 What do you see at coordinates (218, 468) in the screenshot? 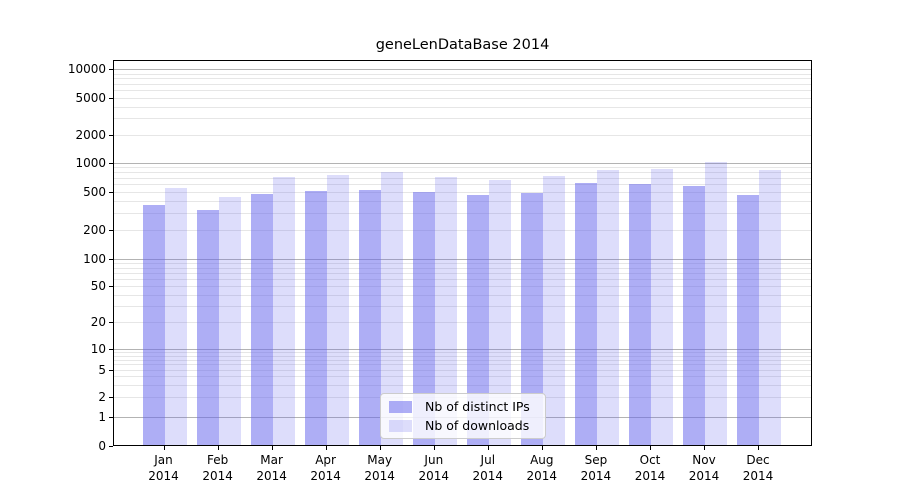
I see `x-tick-label: Feb 2014` at bounding box center [218, 468].